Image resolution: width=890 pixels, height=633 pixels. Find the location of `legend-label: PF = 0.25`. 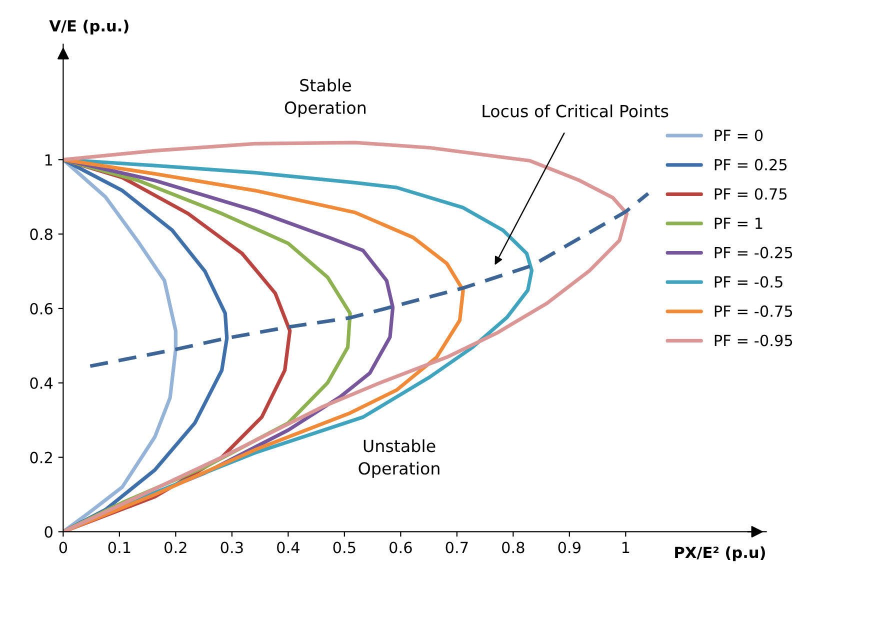

legend-label: PF = 0.25 is located at coordinates (750, 164).